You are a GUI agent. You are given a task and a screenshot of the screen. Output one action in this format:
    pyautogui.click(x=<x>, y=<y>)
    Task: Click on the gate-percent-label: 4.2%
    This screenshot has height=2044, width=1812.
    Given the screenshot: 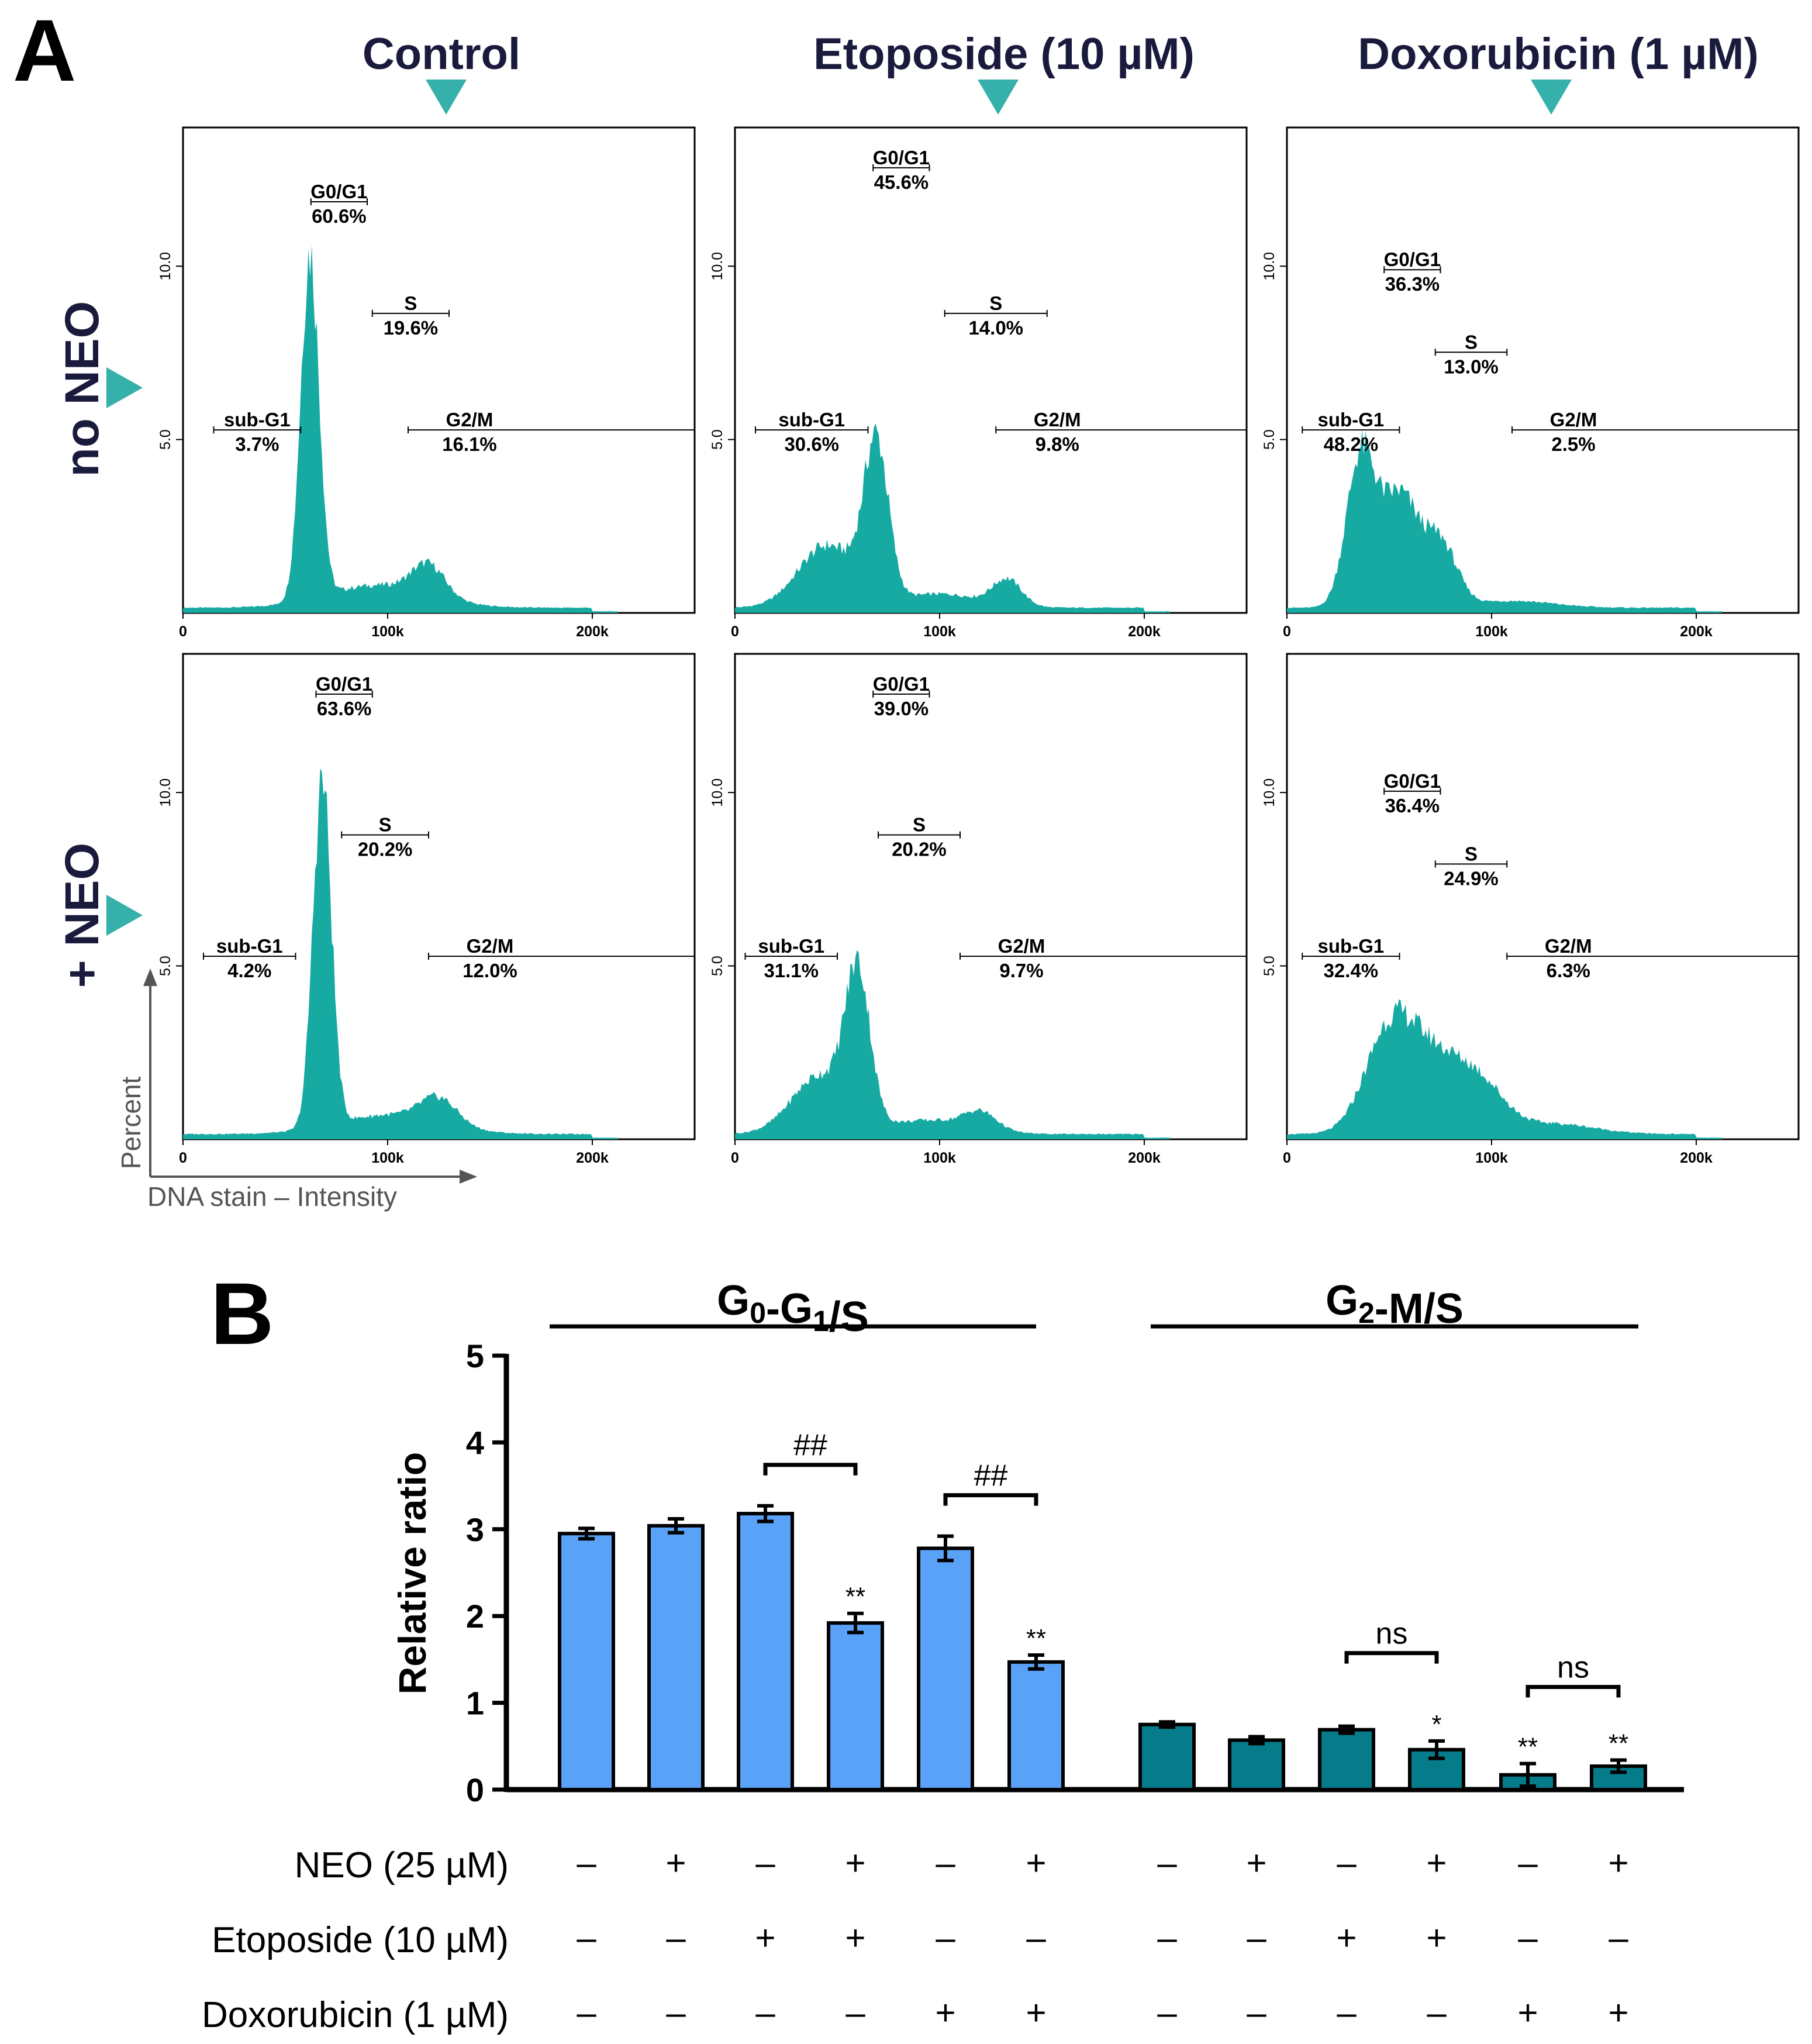 What is the action you would take?
    pyautogui.click(x=249, y=970)
    